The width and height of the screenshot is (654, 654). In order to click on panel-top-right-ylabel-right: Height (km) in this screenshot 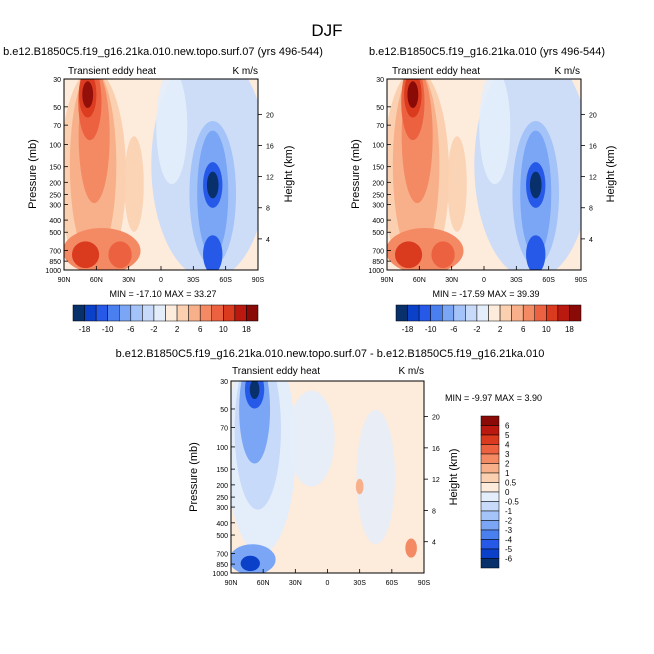, I will do `click(611, 174)`.